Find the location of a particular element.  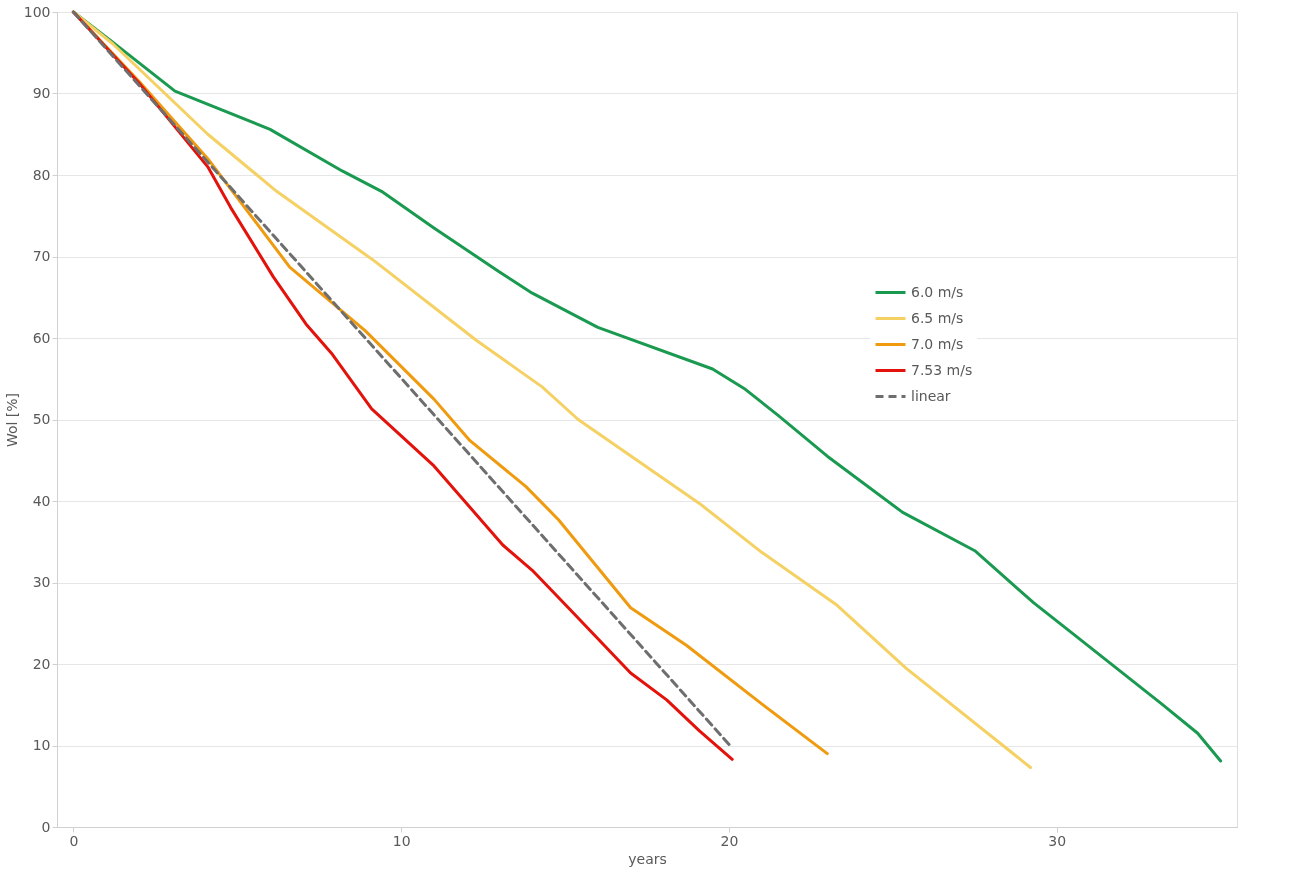

y-tick-label: 60 is located at coordinates (41, 337).